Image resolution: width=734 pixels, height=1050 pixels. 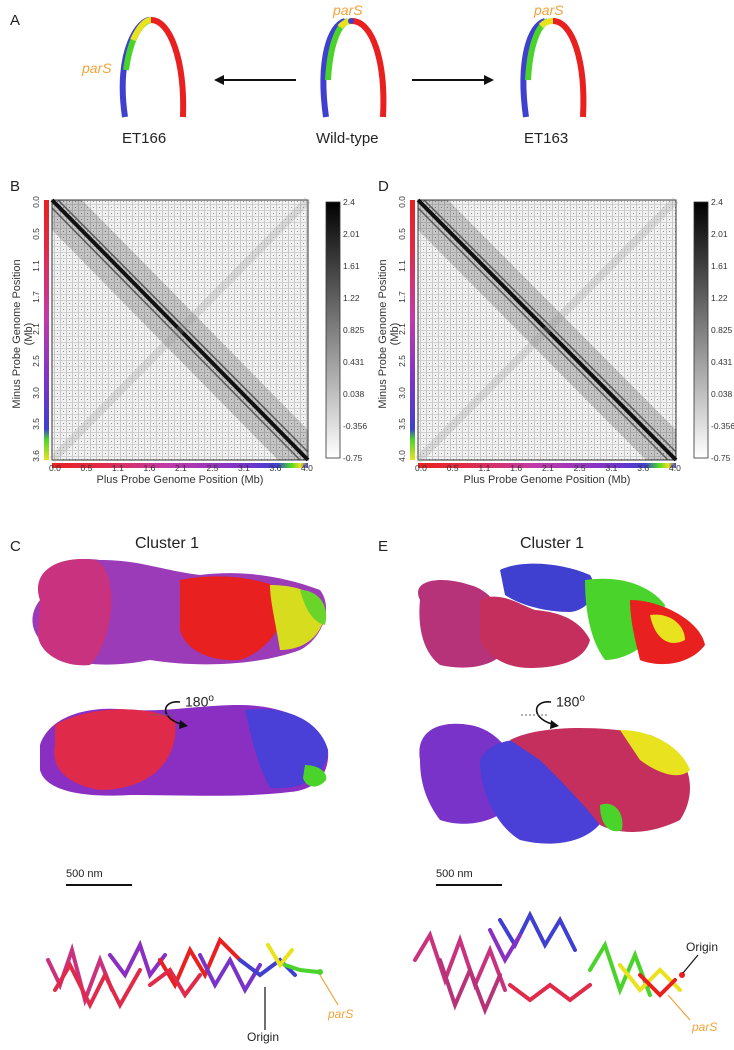 What do you see at coordinates (611, 468) in the screenshot?
I see `xtick-d-6: 3.1` at bounding box center [611, 468].